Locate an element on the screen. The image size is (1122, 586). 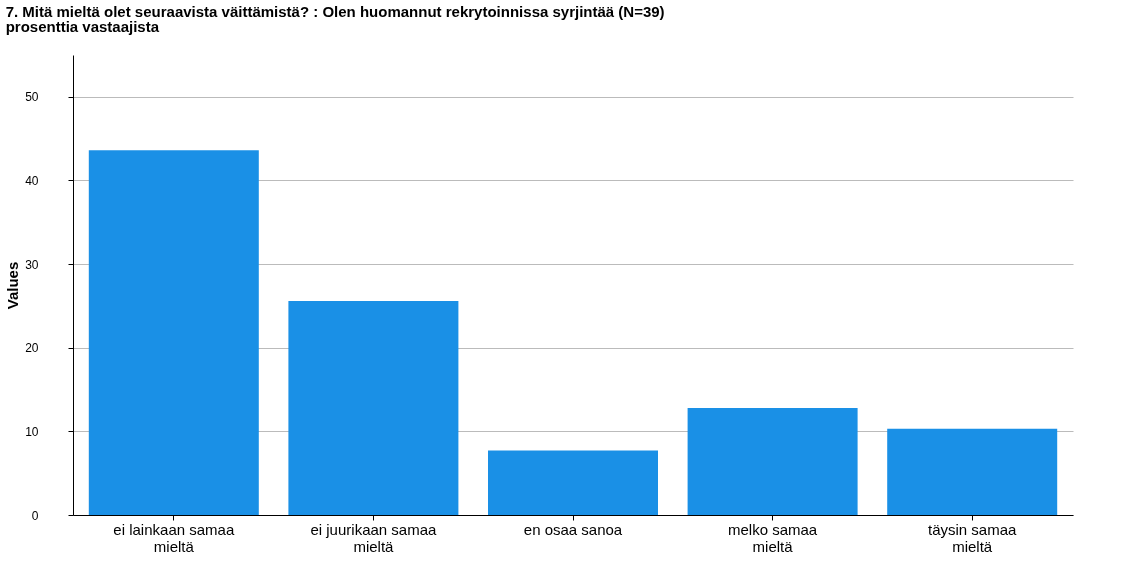
chart-subtitle: prosenttia vastaajista is located at coordinates (82, 26).